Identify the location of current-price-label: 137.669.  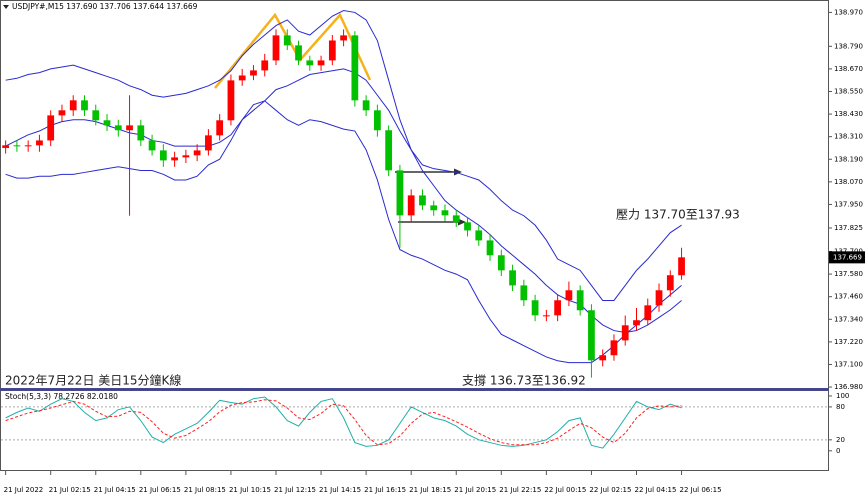
(847, 257).